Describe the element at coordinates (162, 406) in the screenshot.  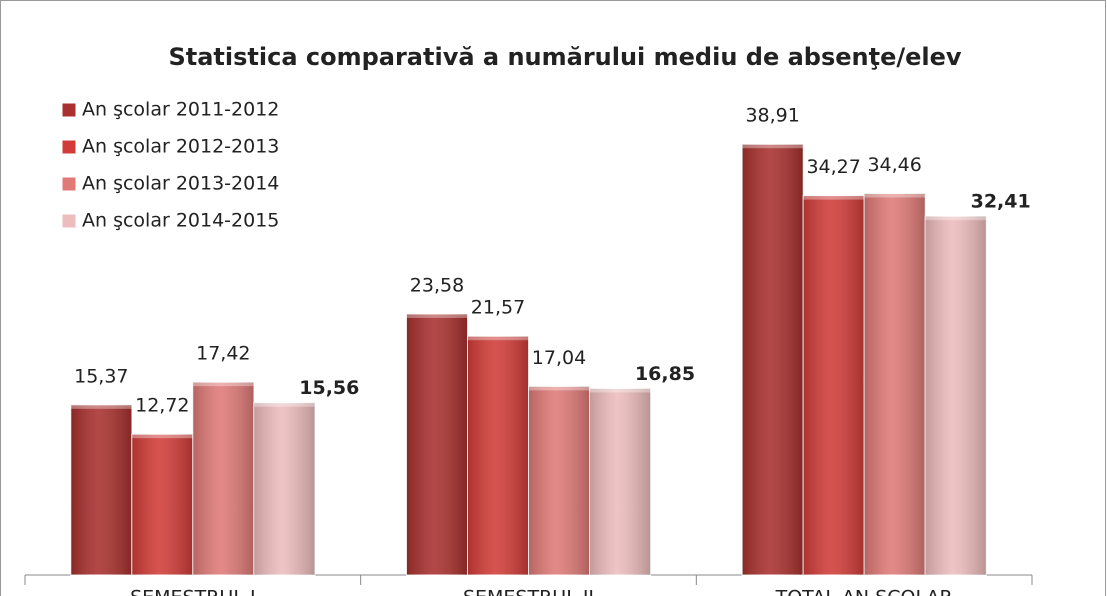
I see `data-label: 12,72` at that location.